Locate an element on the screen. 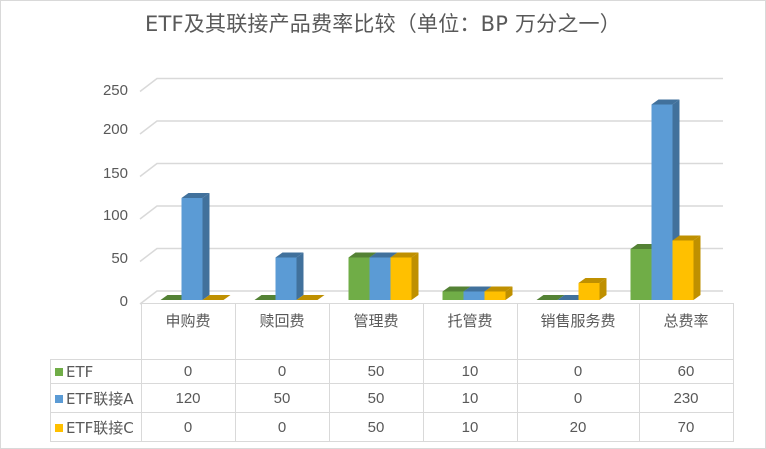 The image size is (766, 449). table-cell: 20 is located at coordinates (578, 427).